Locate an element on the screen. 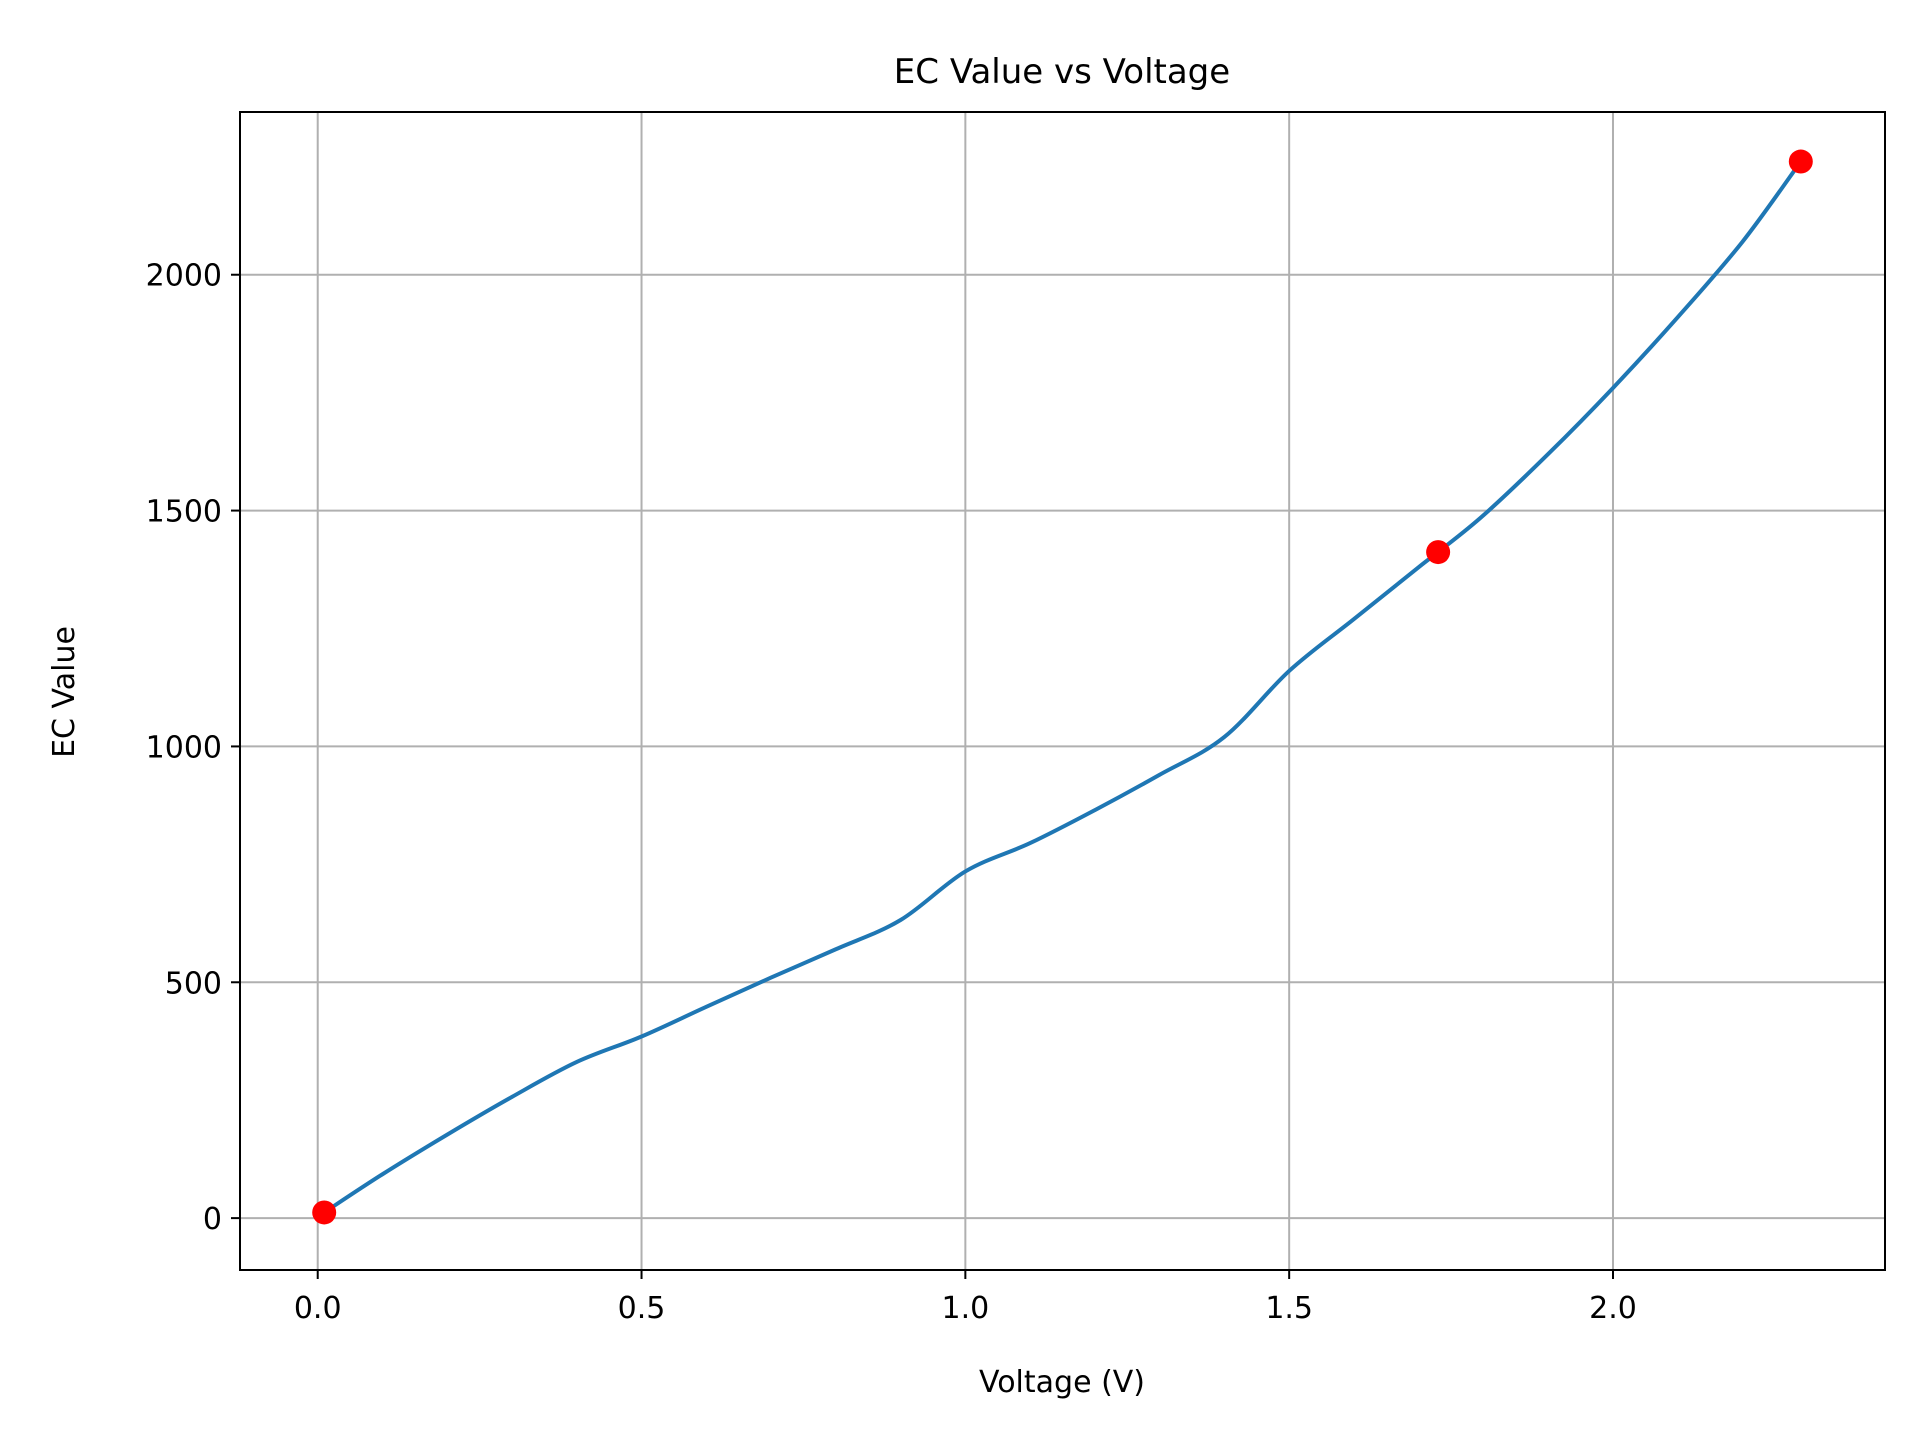 The height and width of the screenshot is (1444, 1920). y-tick-label: 500 is located at coordinates (193, 983).